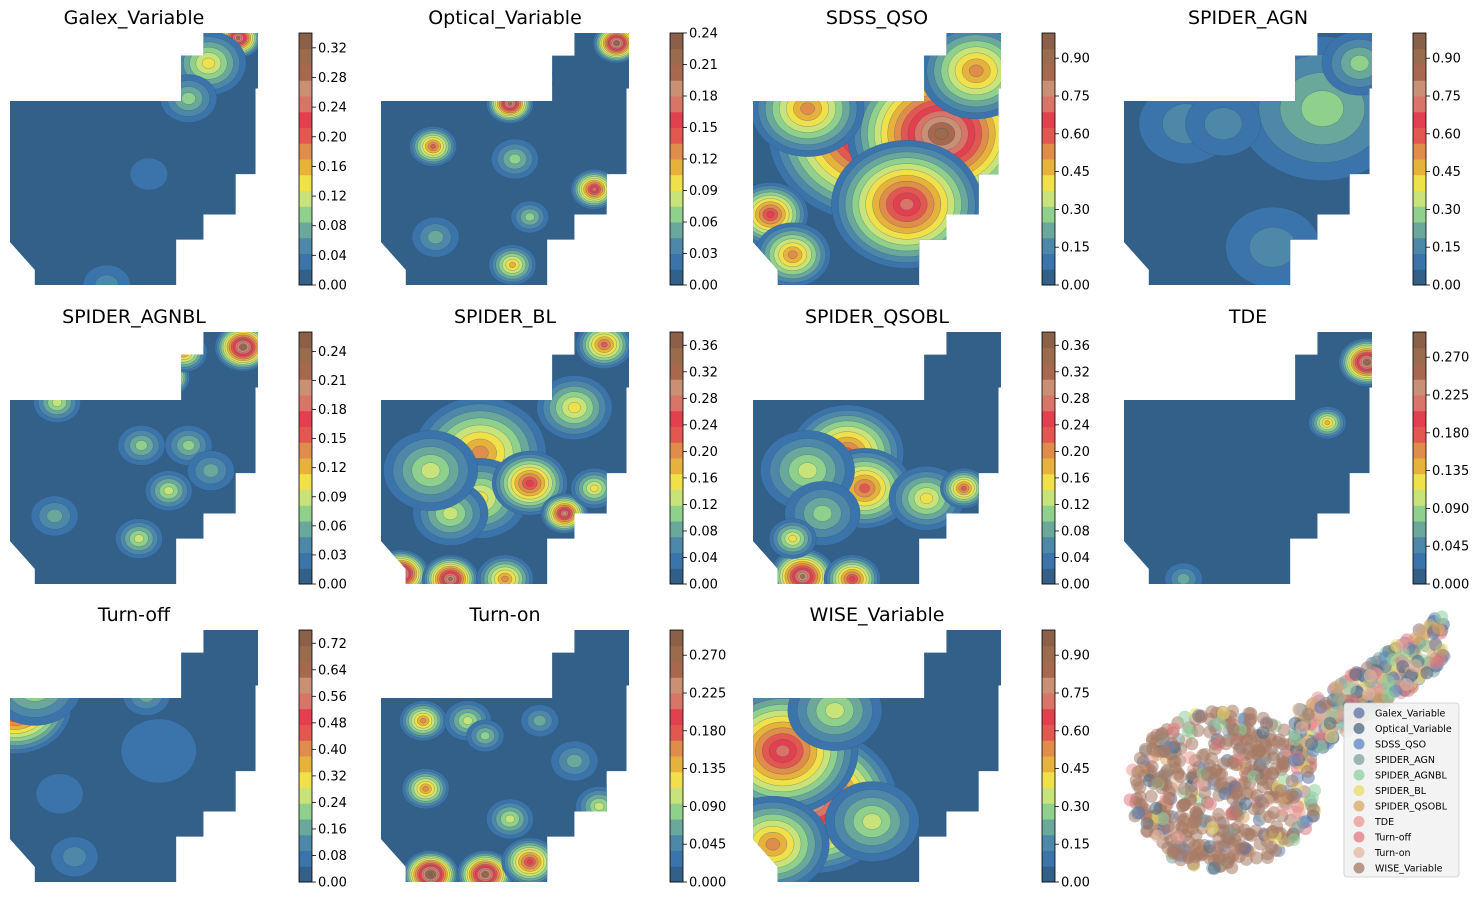 The image size is (1479, 900). What do you see at coordinates (332, 670) in the screenshot?
I see `colorbar-tick-label: 0.64` at bounding box center [332, 670].